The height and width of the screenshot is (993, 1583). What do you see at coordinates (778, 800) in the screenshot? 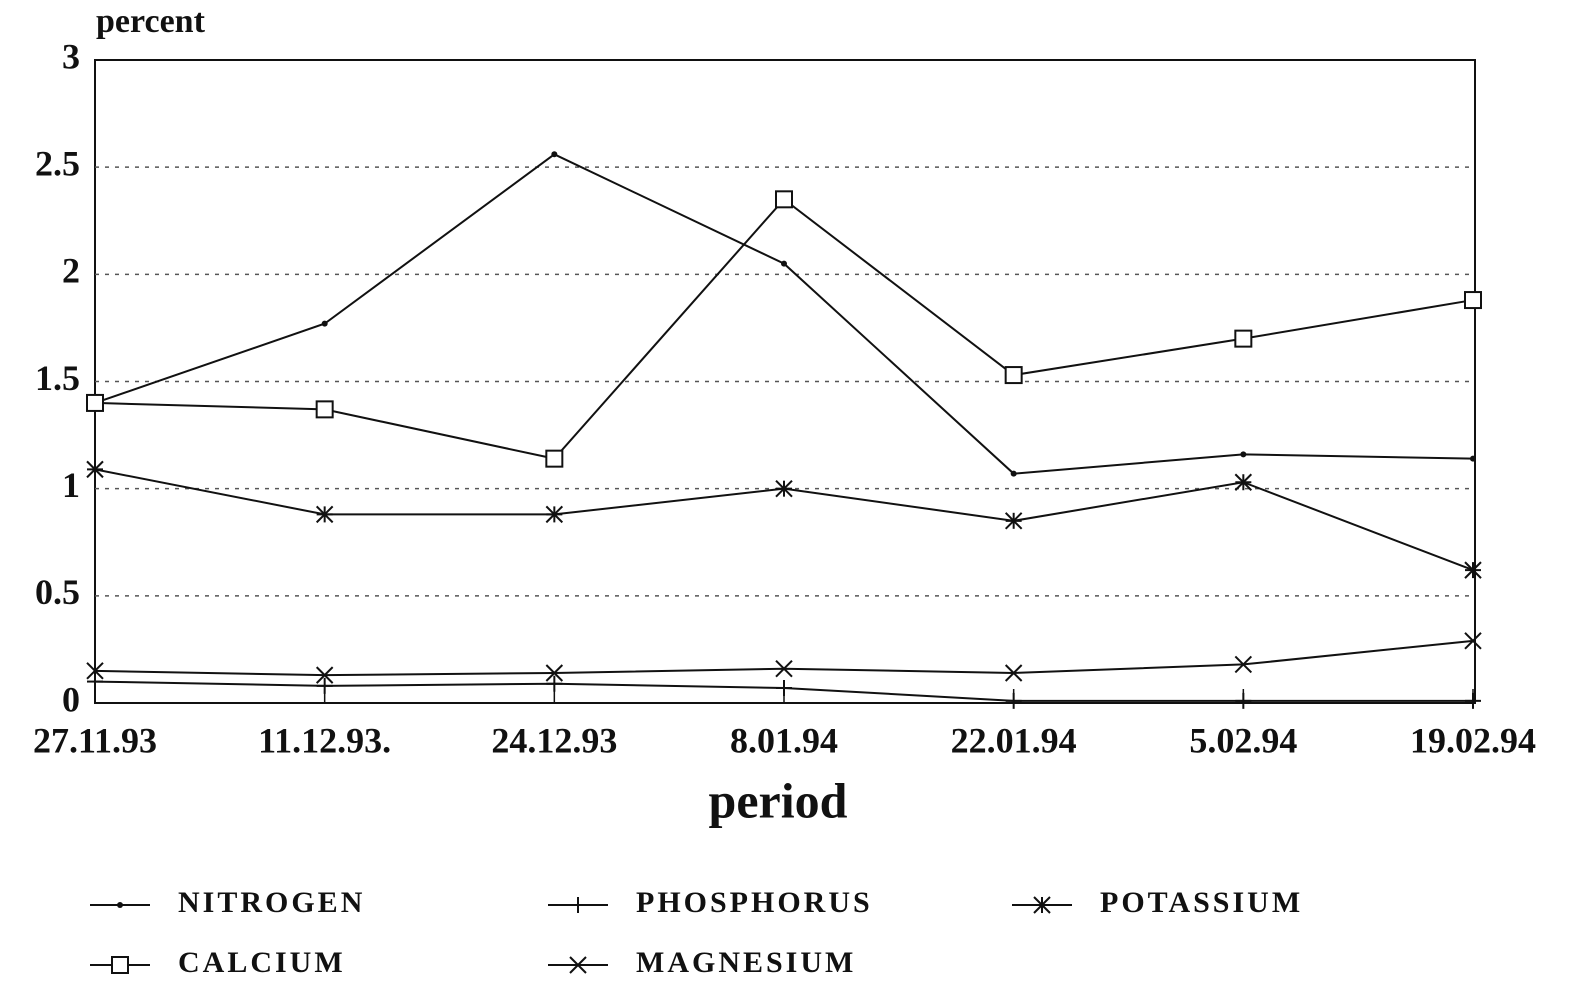
I see `x-axis-title: period` at bounding box center [778, 800].